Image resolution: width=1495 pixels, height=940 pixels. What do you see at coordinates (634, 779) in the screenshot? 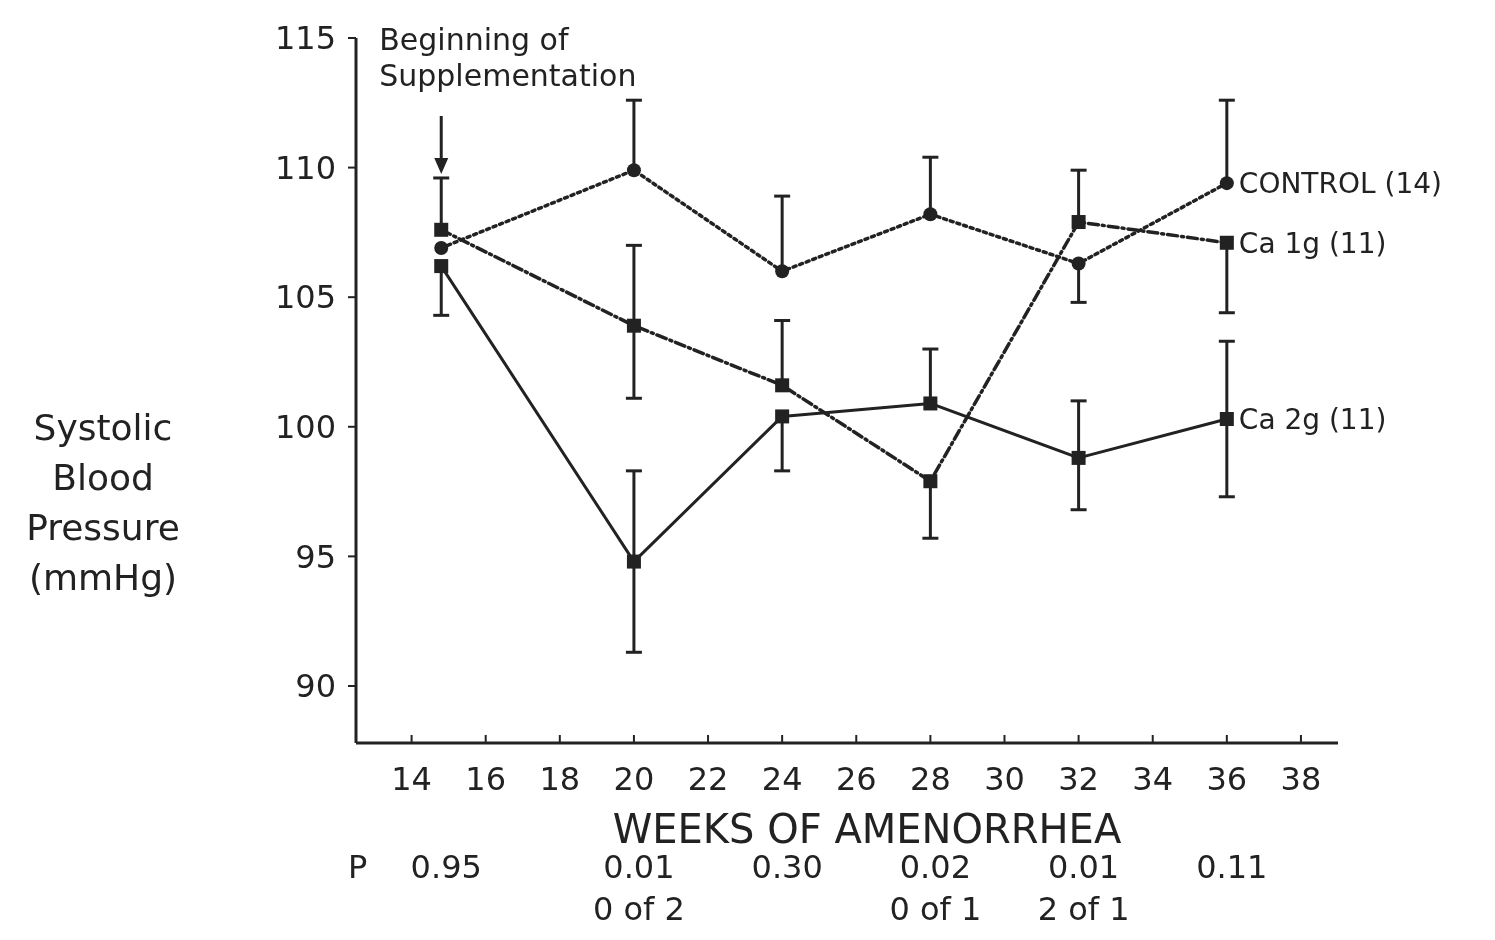
I see `x-tick-label: 20` at bounding box center [634, 779].